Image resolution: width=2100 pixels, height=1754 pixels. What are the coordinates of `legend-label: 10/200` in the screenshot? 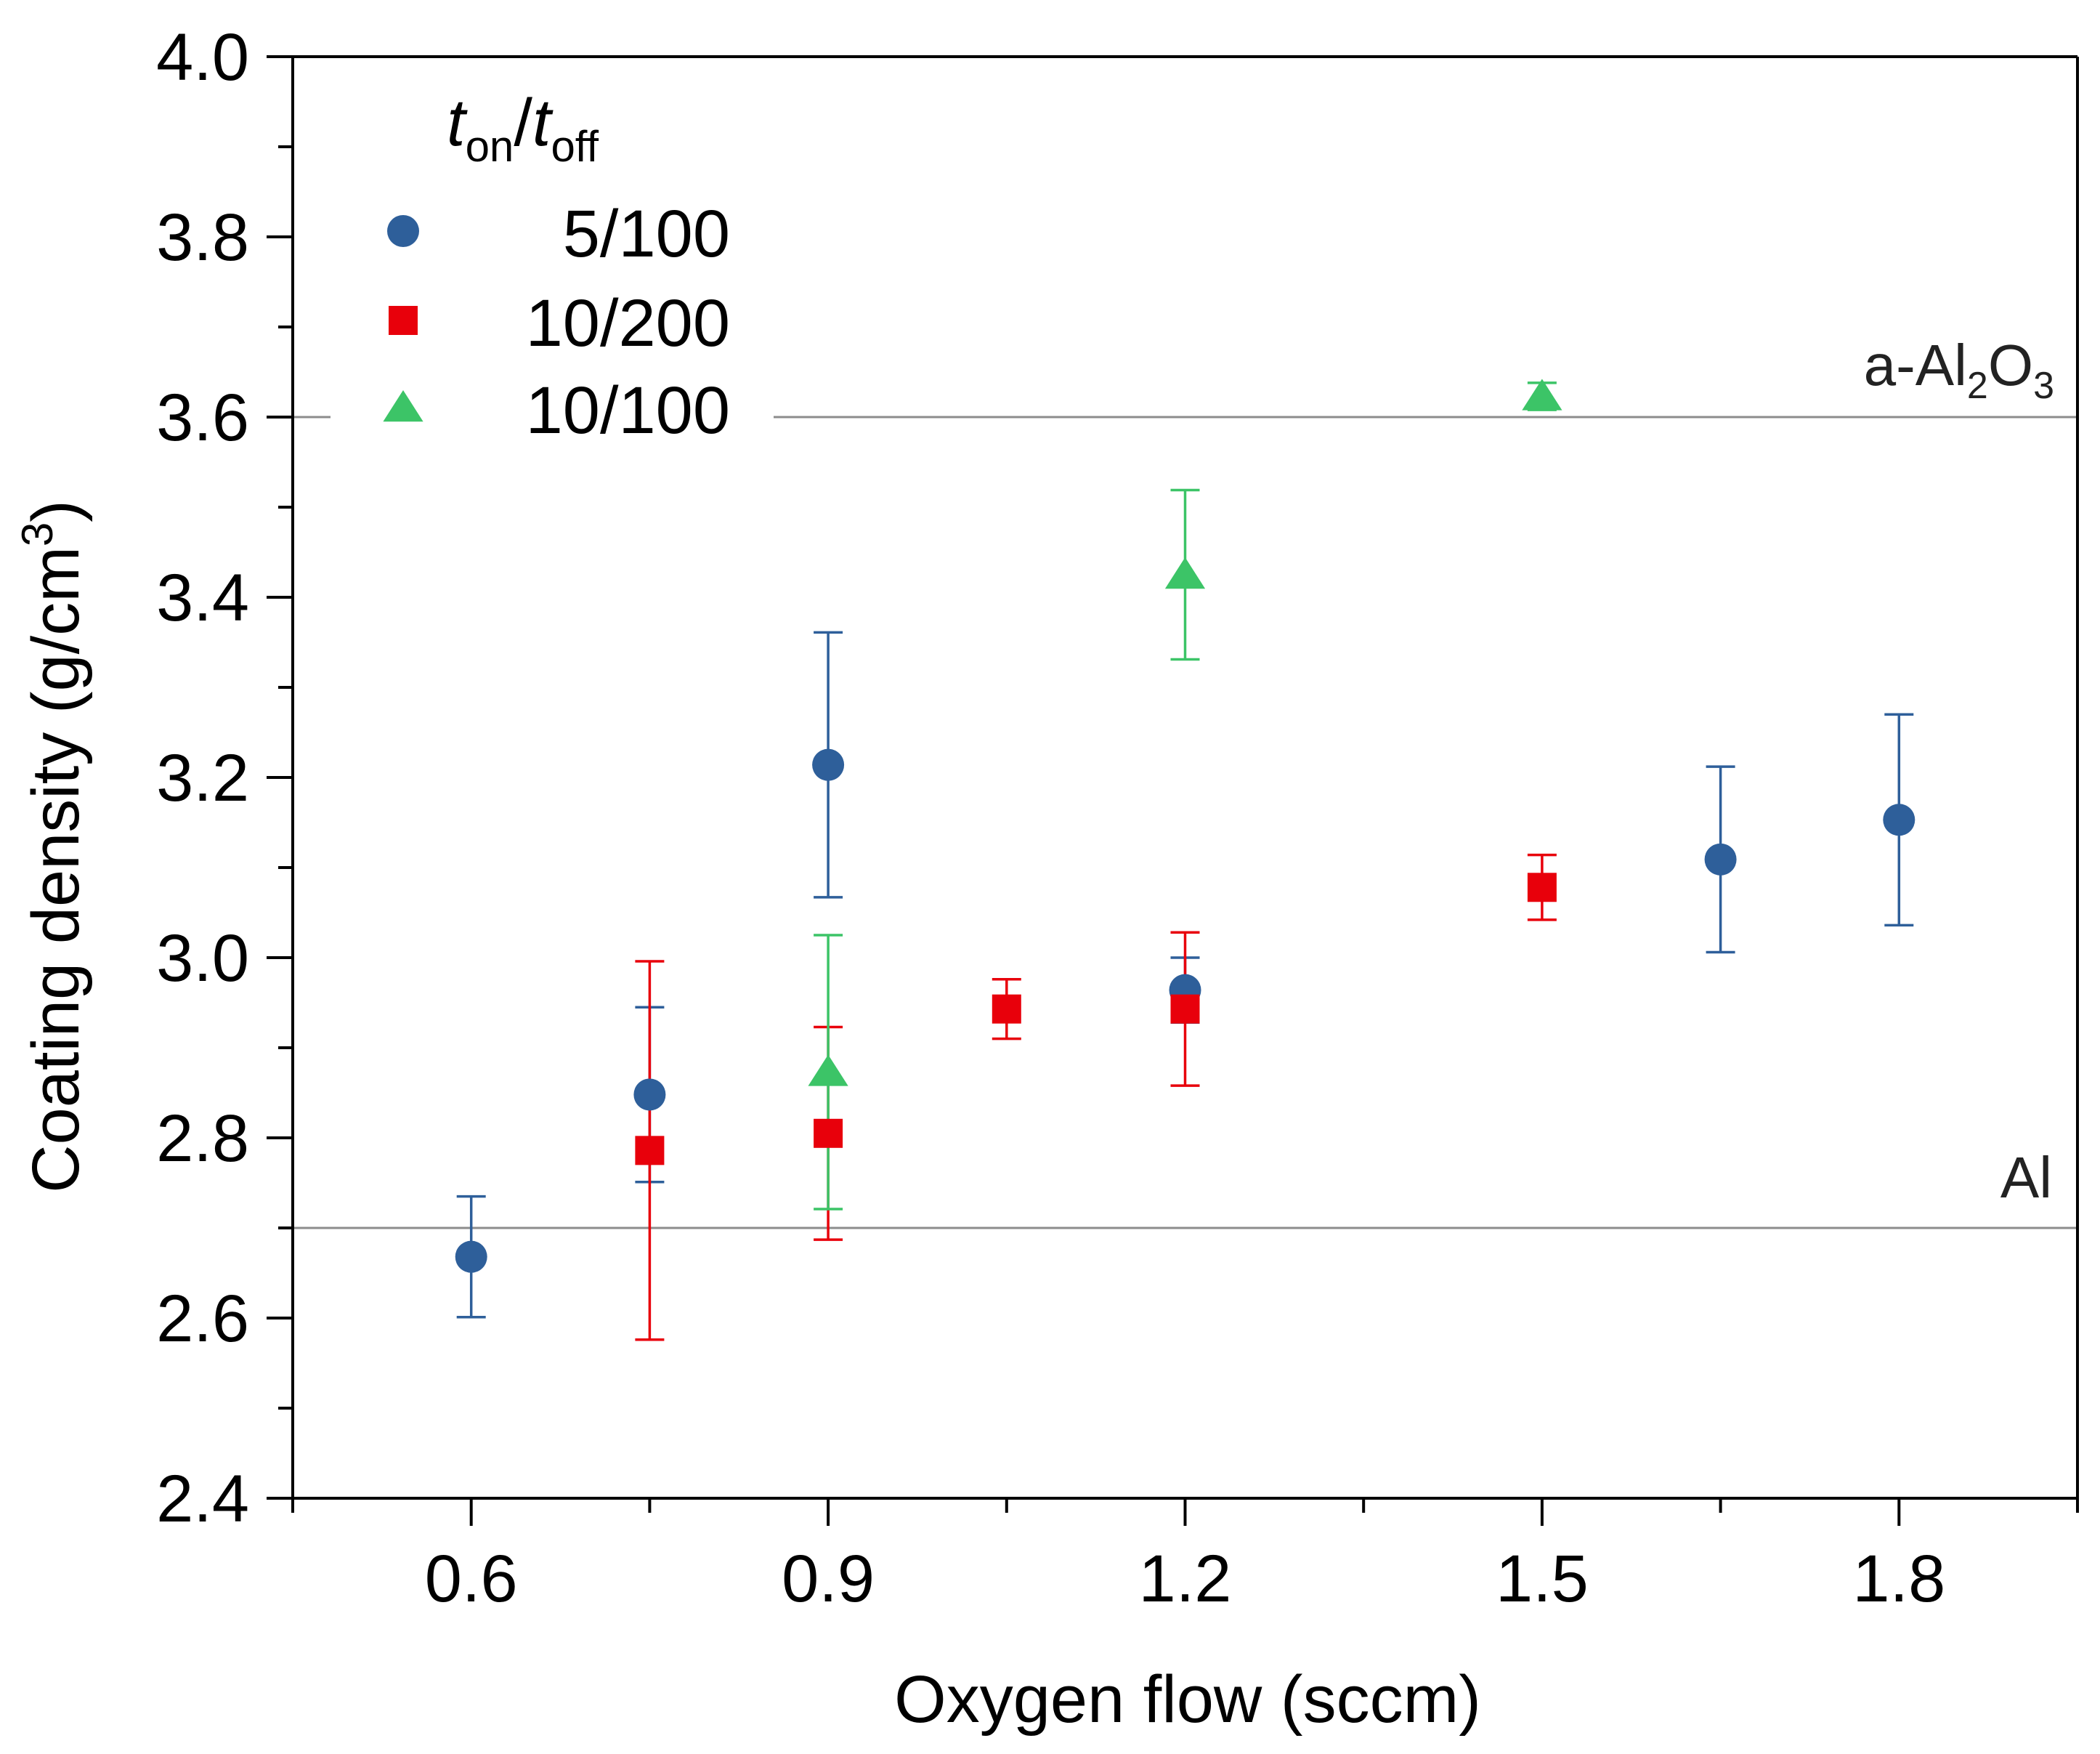 It's located at (628, 323).